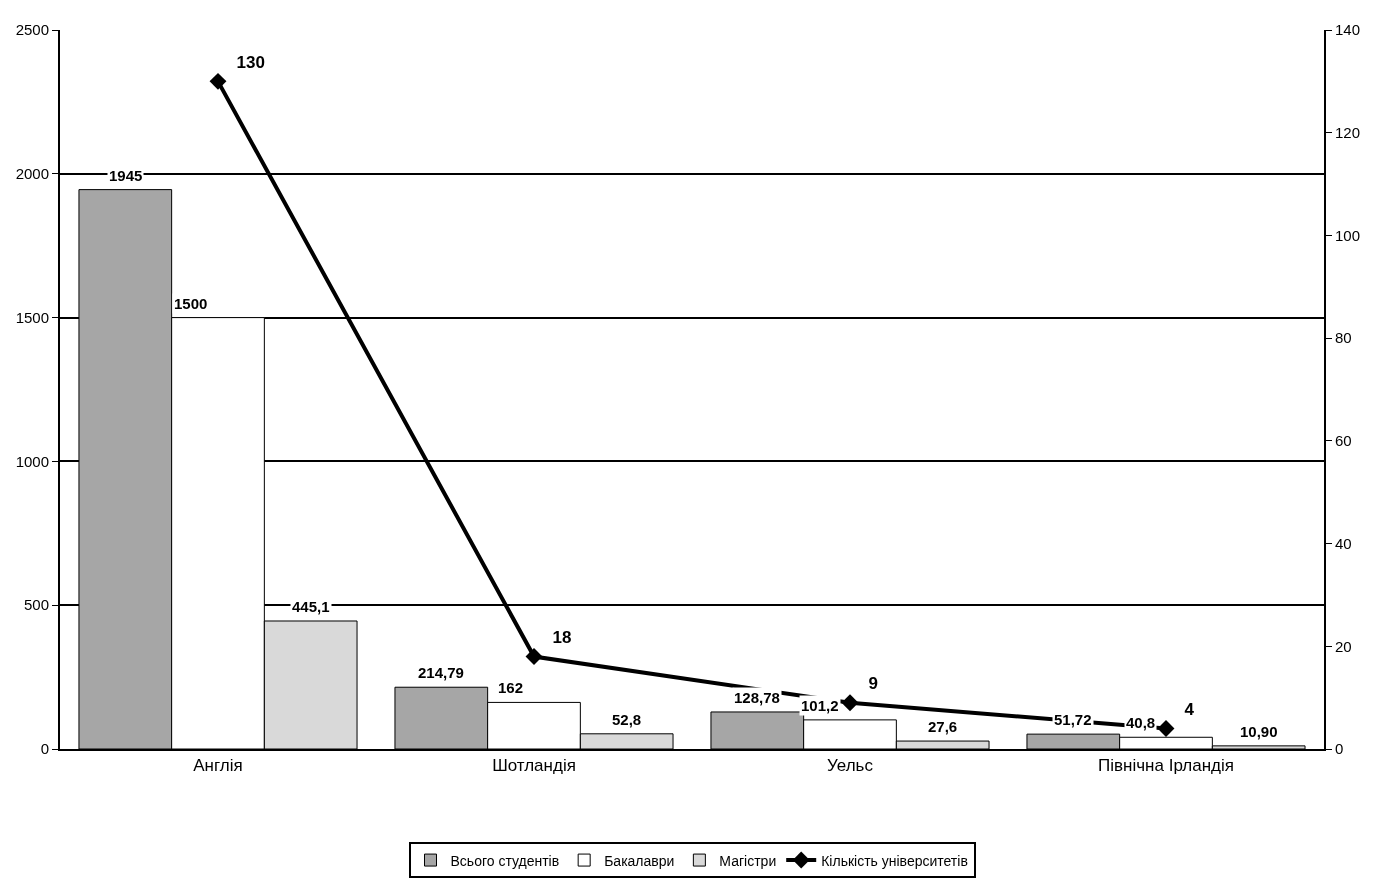 The image size is (1384, 891). What do you see at coordinates (534, 766) in the screenshot?
I see `x-tick-label: Шотландія` at bounding box center [534, 766].